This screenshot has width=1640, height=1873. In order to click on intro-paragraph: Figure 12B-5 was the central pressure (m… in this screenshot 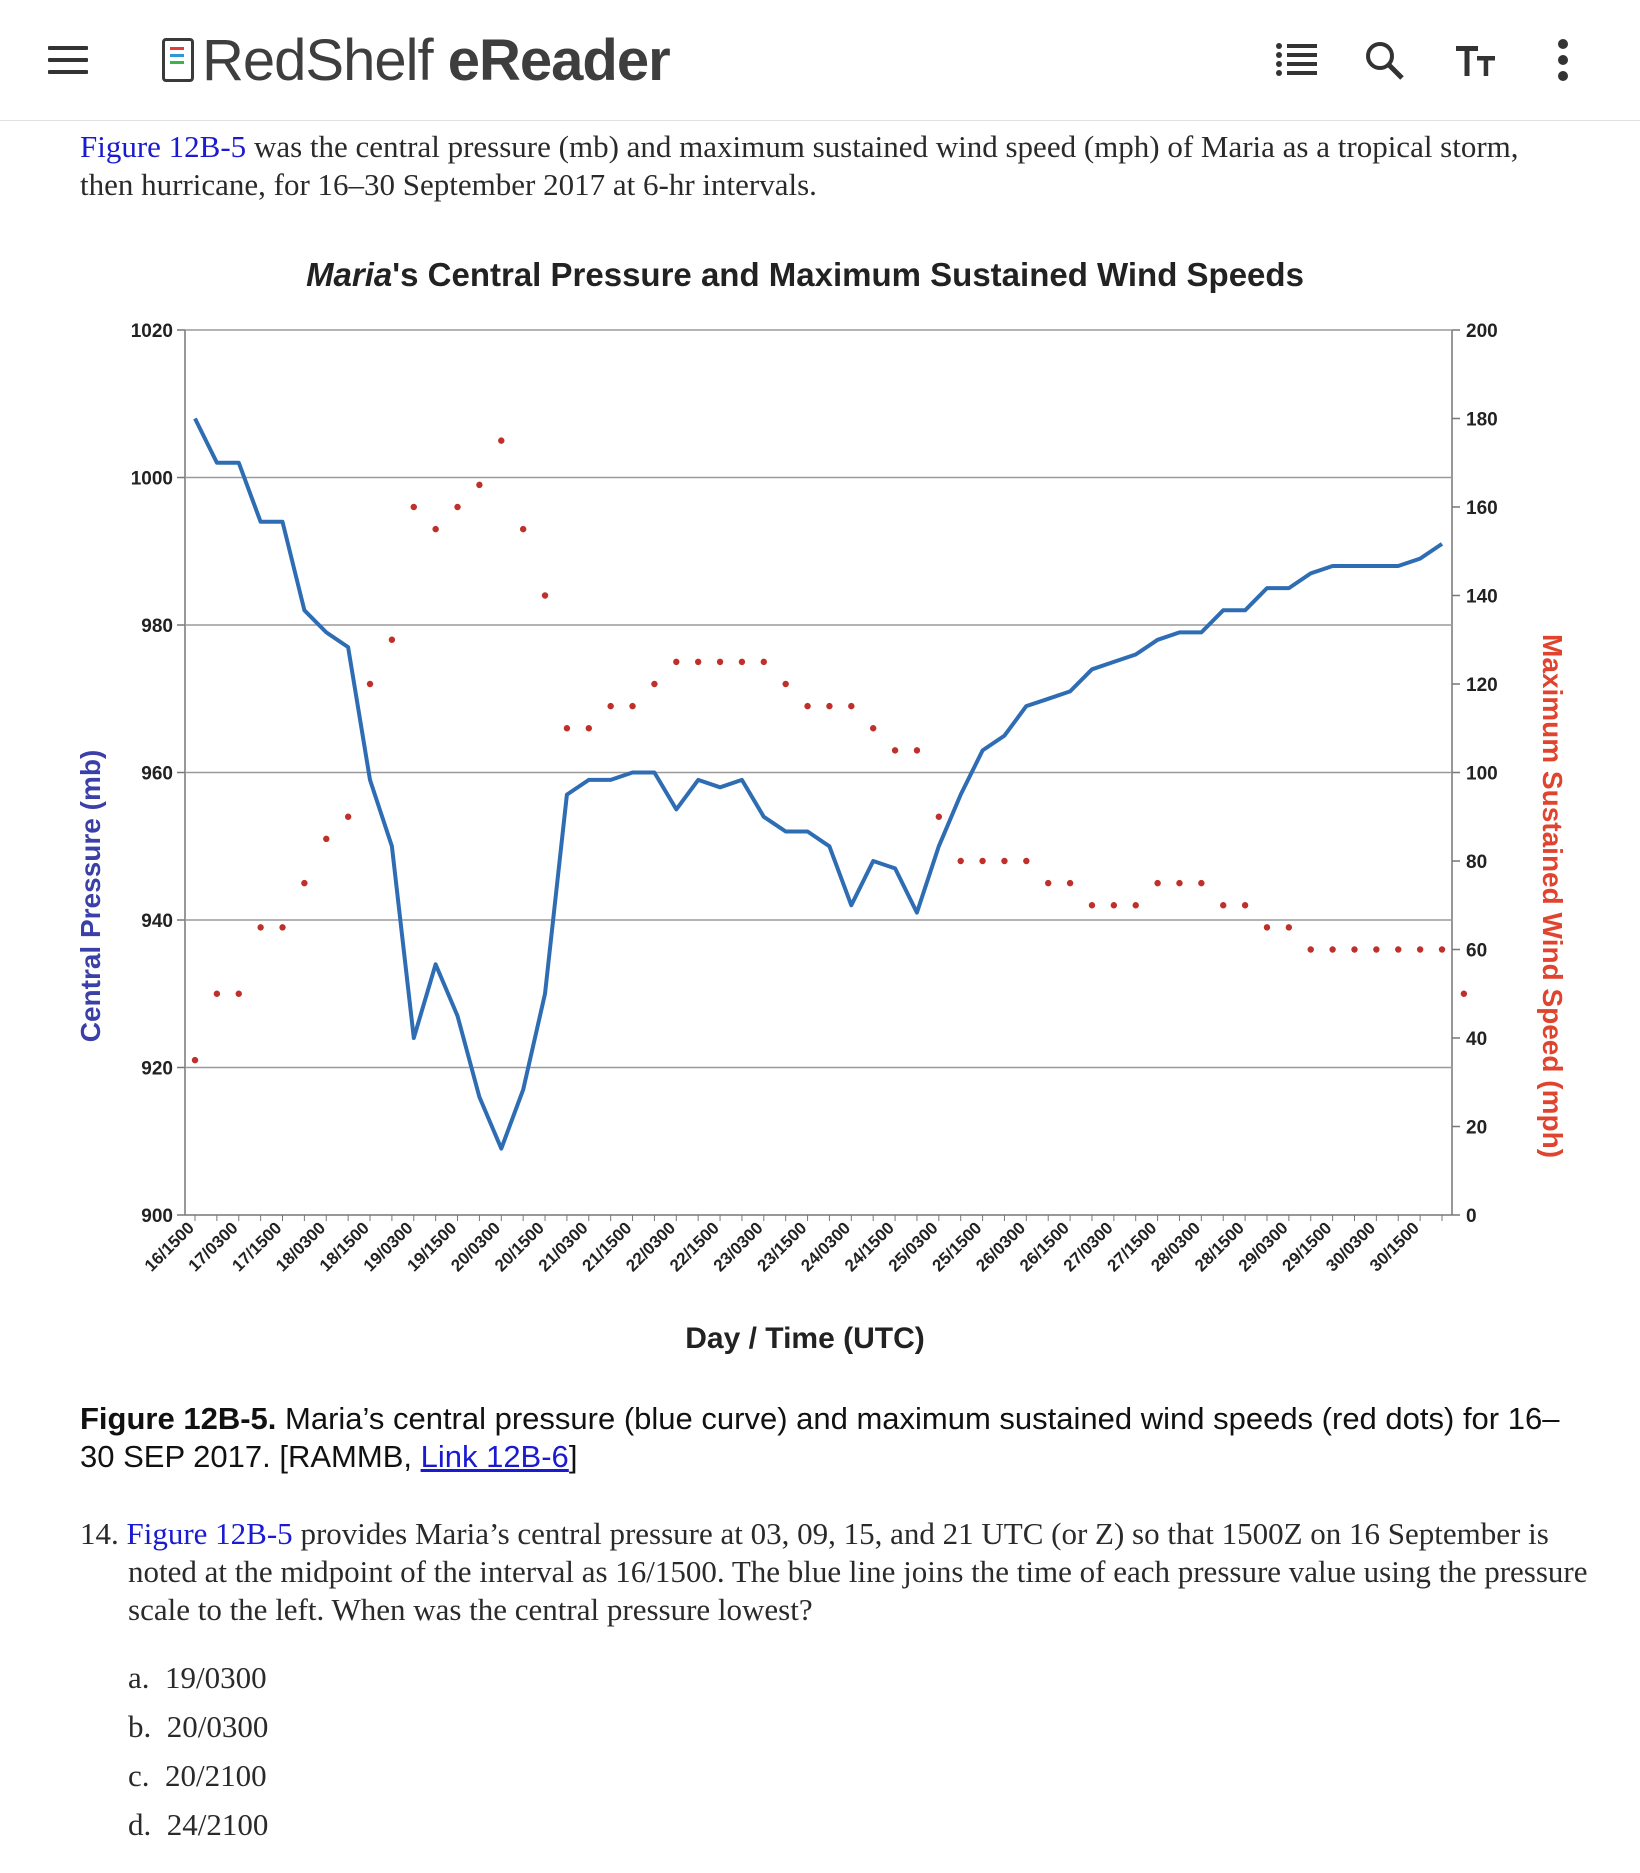, I will do `click(825, 166)`.